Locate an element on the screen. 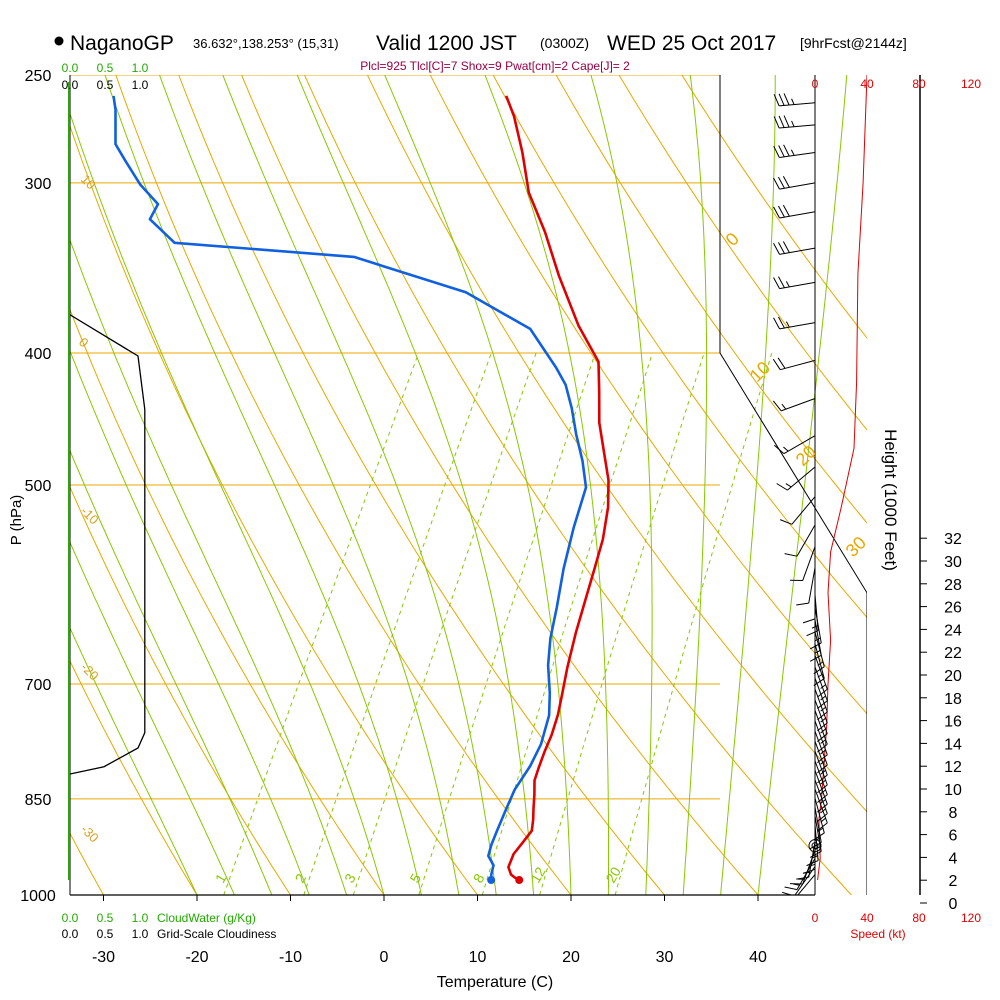  height-tick-label: 6 is located at coordinates (953, 836).